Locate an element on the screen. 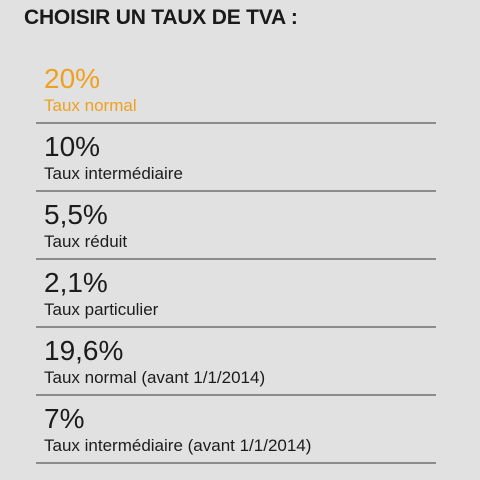 This screenshot has height=480, width=480. rate-value: 19,6% is located at coordinates (84, 350).